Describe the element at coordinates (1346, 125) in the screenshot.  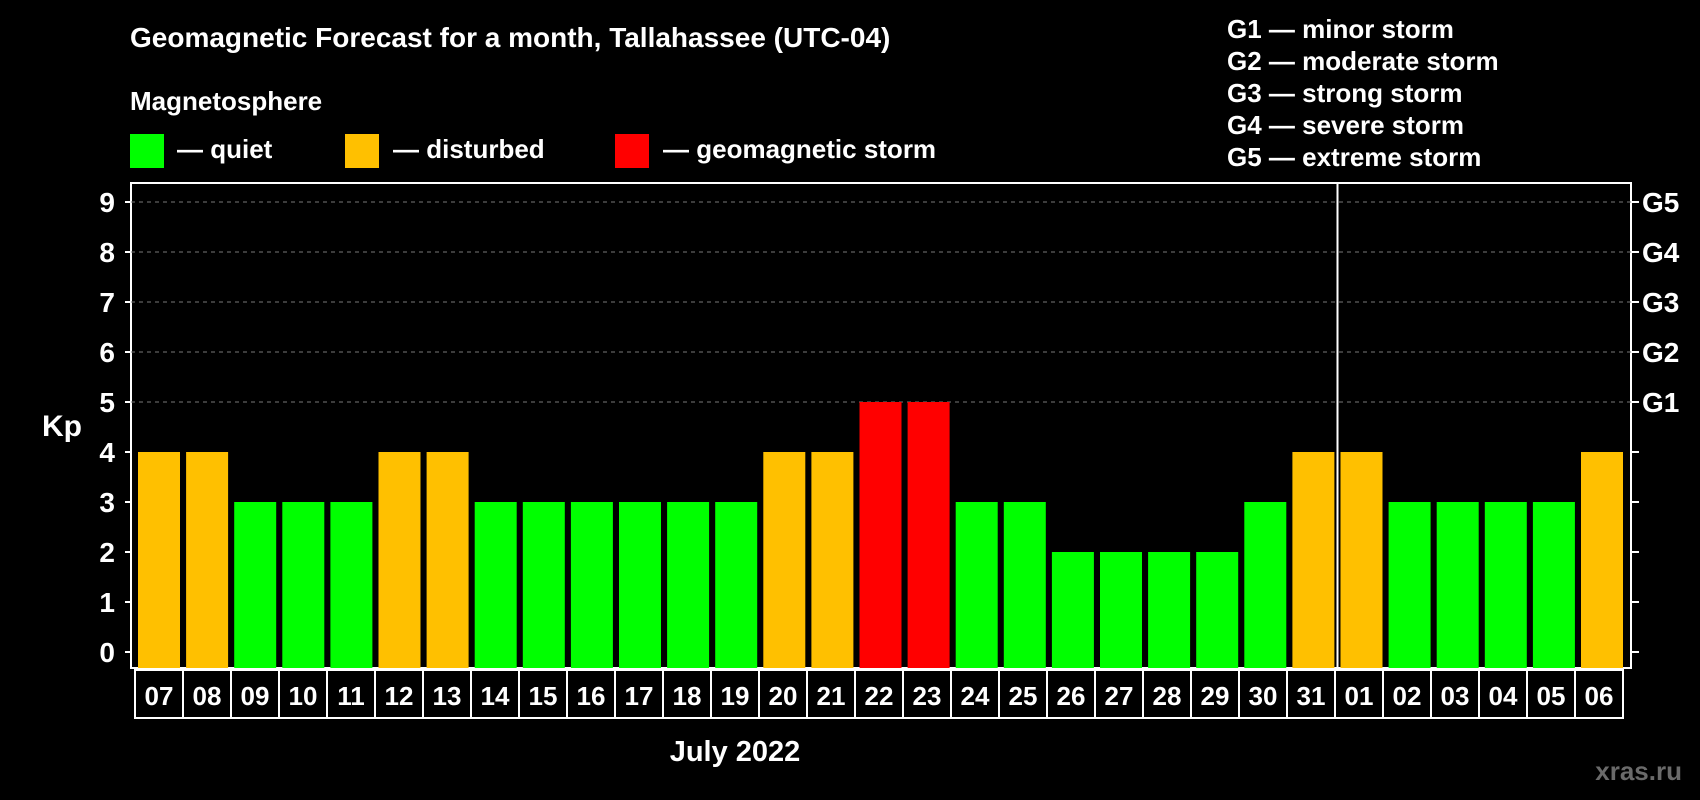
I see `g-scale-item-g4: G4 — severe storm` at that location.